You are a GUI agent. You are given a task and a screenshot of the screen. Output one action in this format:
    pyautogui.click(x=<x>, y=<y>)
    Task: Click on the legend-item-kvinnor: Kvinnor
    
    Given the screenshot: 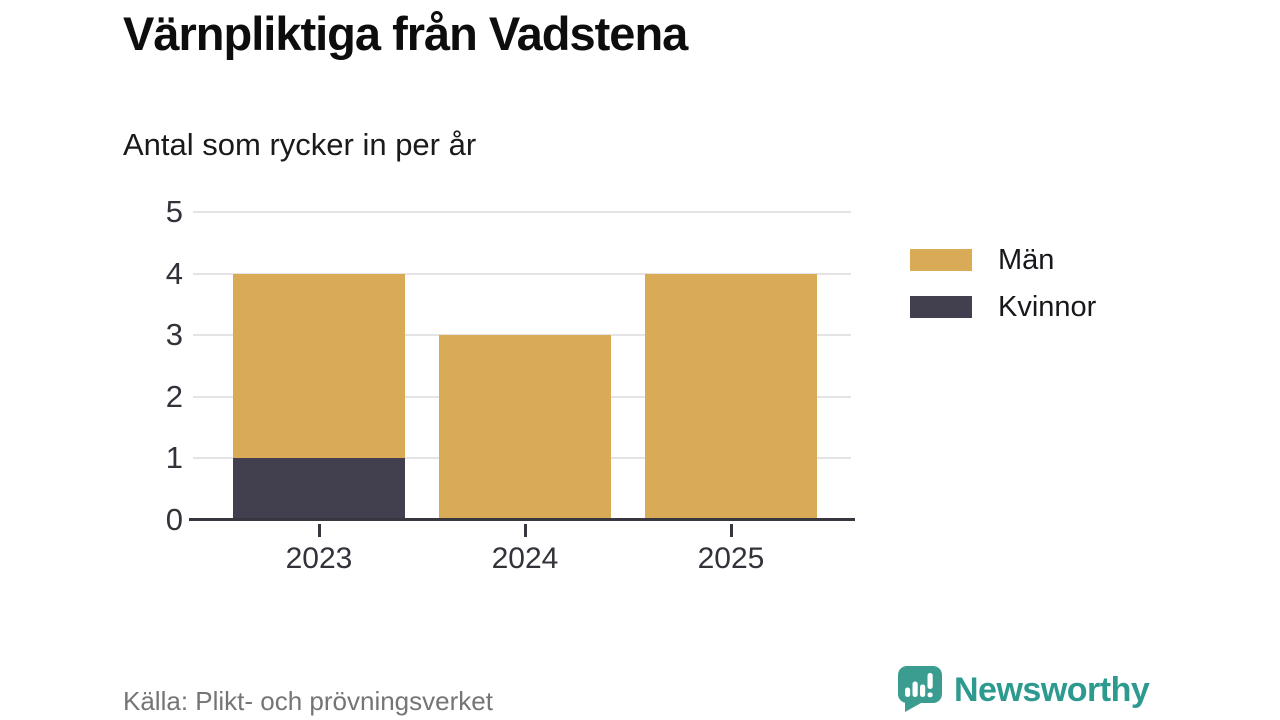 What is the action you would take?
    pyautogui.click(x=1003, y=307)
    